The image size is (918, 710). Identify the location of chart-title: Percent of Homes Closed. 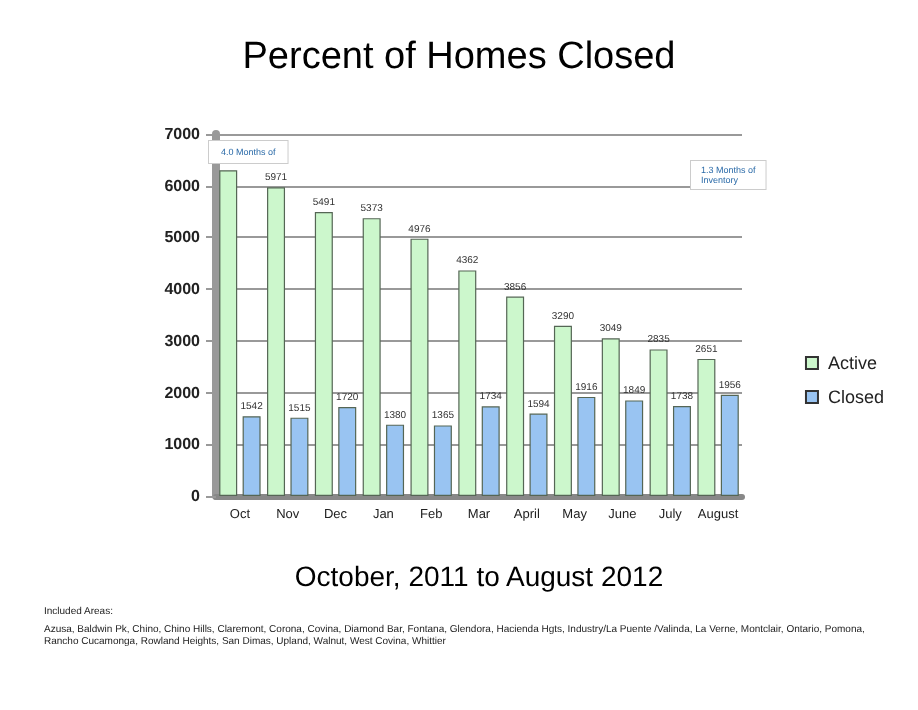
(459, 57).